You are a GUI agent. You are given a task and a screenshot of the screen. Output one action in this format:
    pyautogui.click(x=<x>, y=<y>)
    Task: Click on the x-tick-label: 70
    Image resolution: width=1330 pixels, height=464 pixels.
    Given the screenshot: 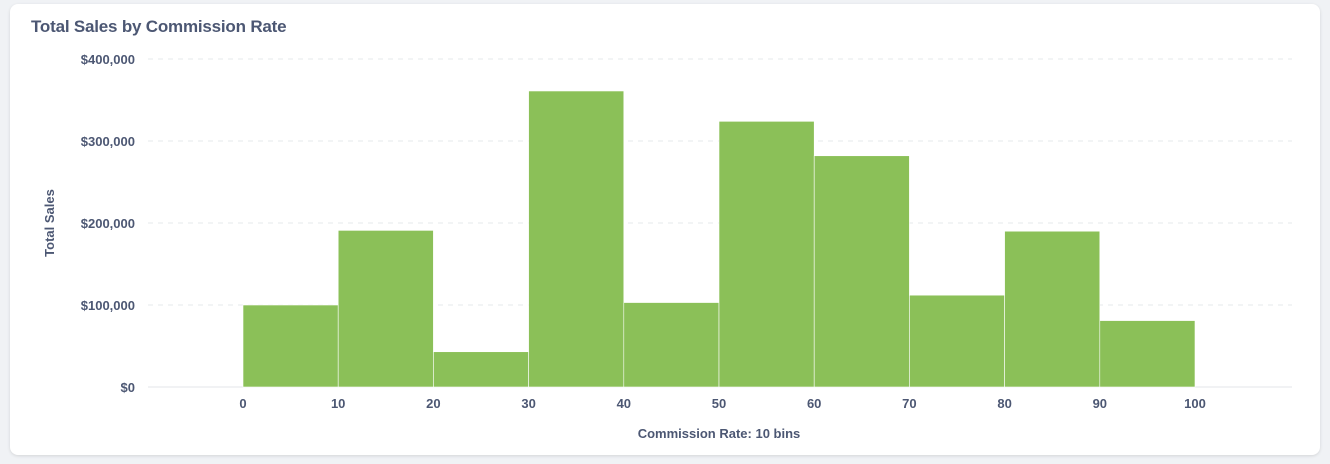 What is the action you would take?
    pyautogui.click(x=909, y=403)
    